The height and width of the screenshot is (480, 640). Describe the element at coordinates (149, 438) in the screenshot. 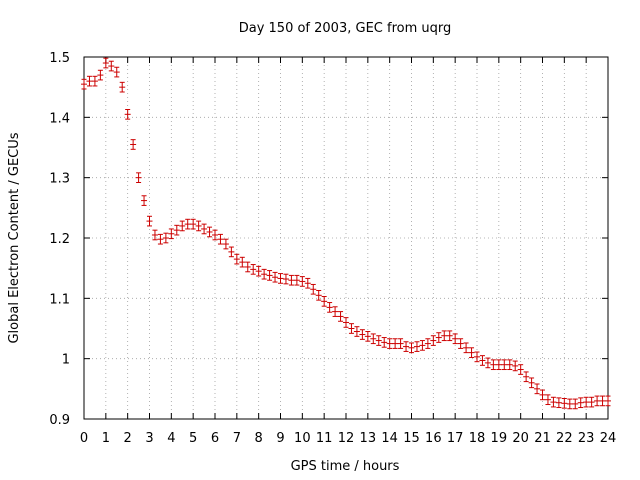

I see `x-tick-label: 3` at that location.